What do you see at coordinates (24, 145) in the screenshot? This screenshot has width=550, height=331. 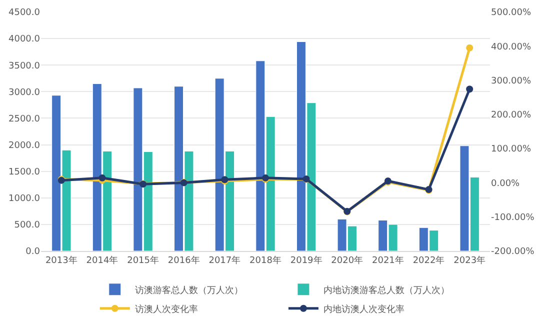 I see `y-tick-label: 2000.0` at bounding box center [24, 145].